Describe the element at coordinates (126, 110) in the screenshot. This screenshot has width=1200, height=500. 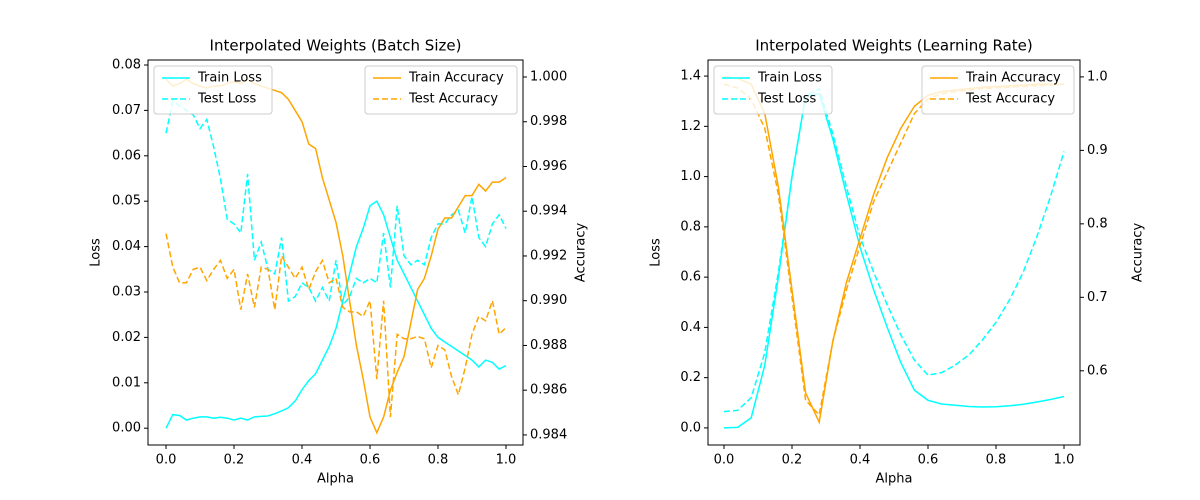
I see `y-tick-label: 0.07` at that location.